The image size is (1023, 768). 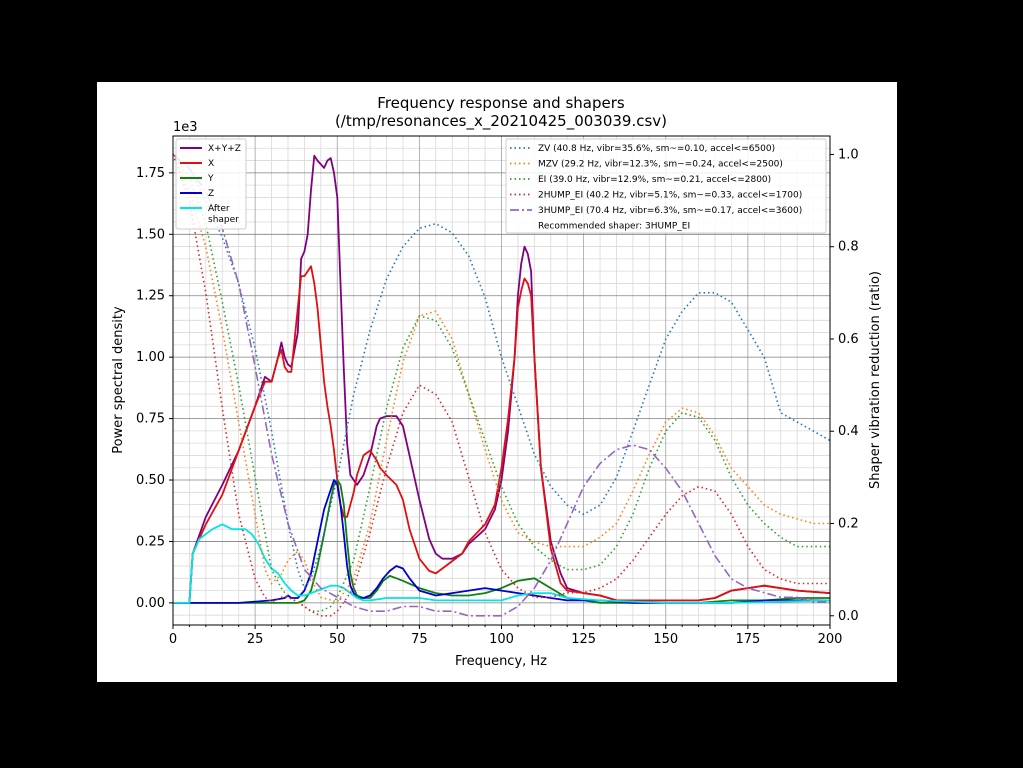 I want to click on x-tick-label: 200, so click(x=830, y=639).